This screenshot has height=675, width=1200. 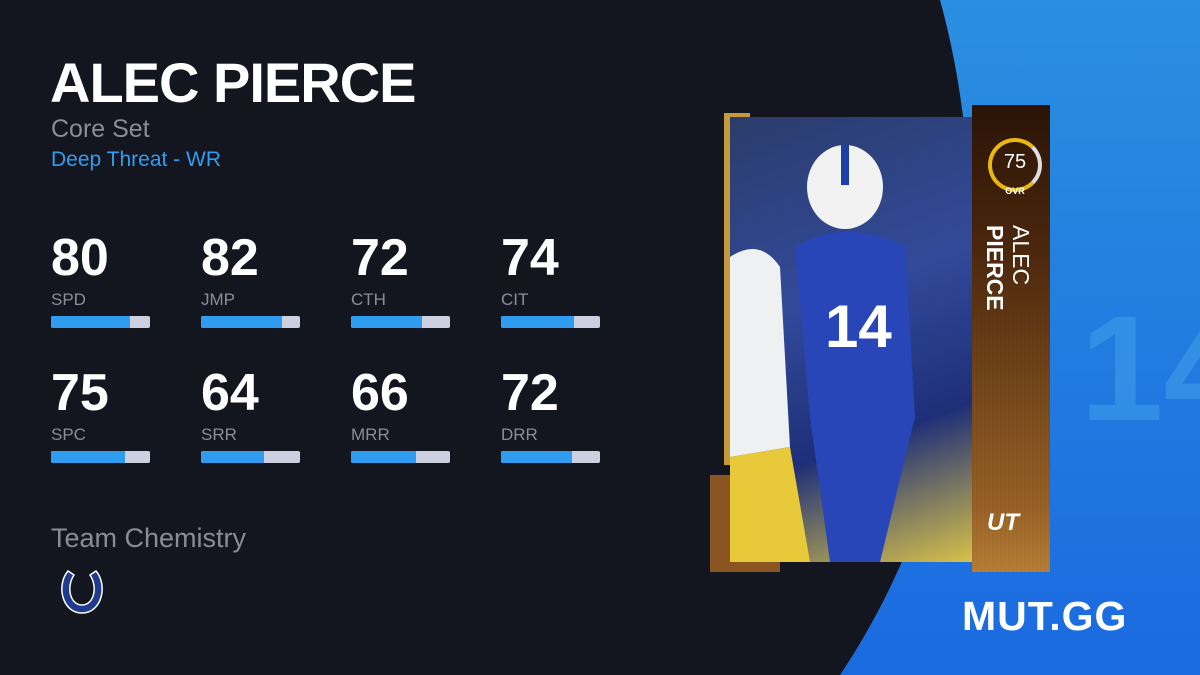 I want to click on player-name: ALEC PIERCE, so click(x=233, y=82).